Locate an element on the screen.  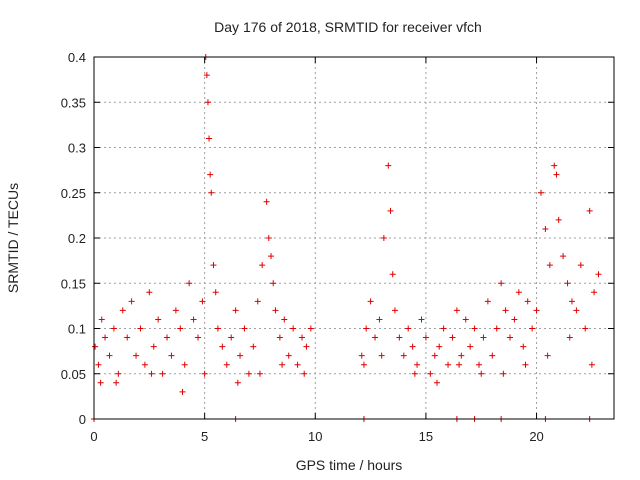
x-axis-label: GPS time / hours is located at coordinates (349, 465).